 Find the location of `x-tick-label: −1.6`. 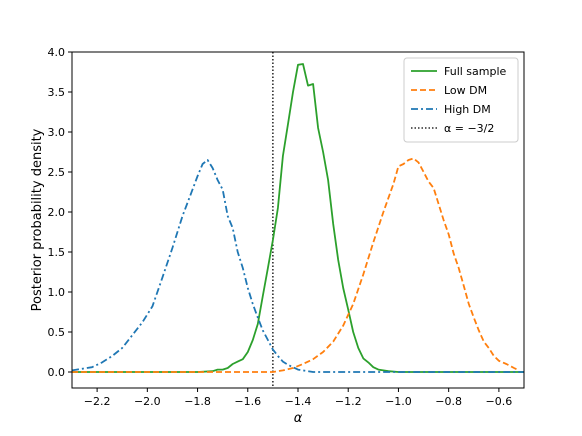

x-tick-label: −1.6 is located at coordinates (247, 401).